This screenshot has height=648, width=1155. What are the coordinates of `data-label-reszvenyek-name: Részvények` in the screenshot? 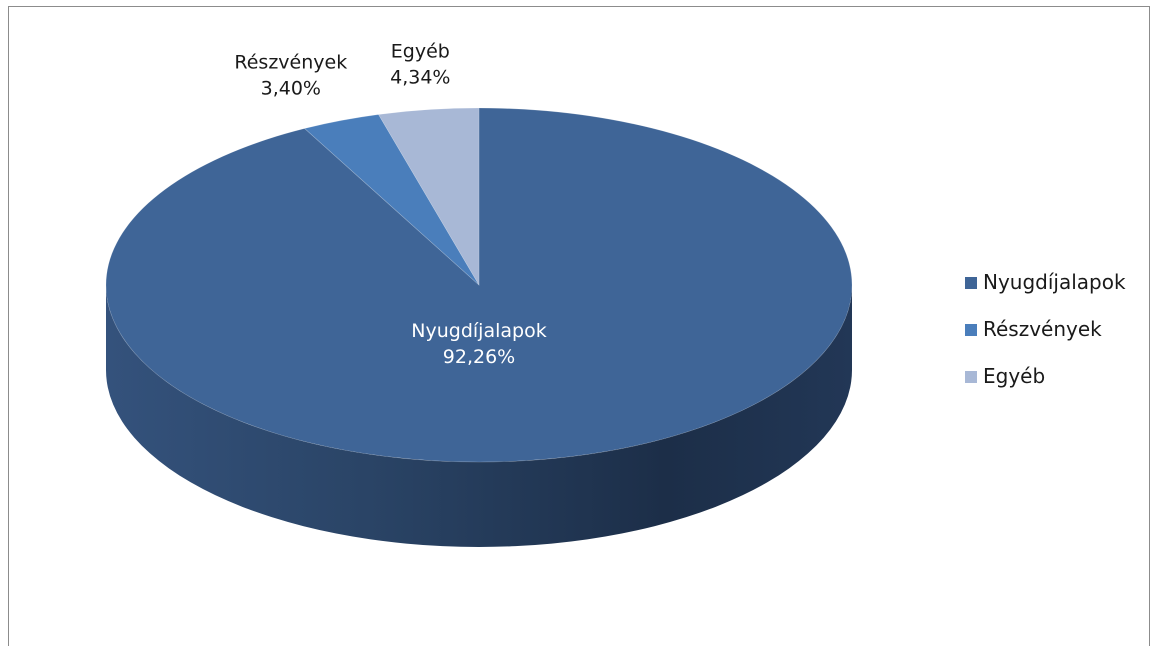 It's located at (290, 63).